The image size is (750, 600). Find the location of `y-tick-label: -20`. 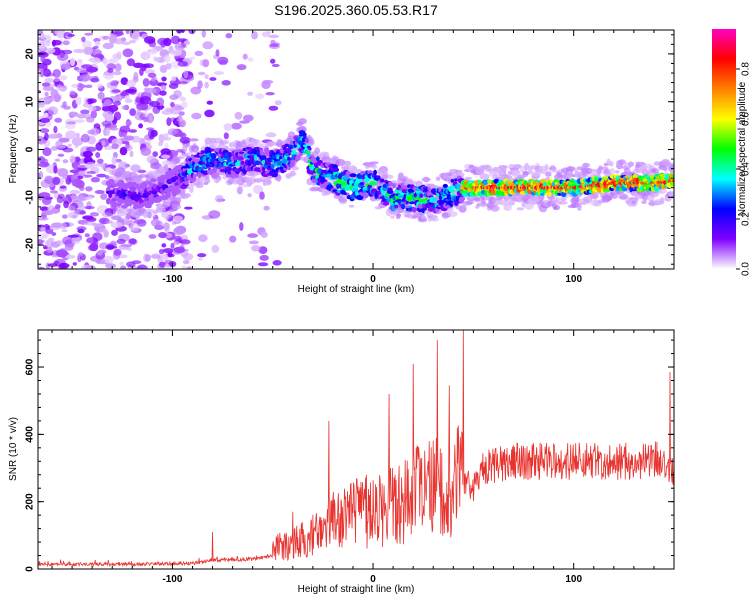

y-tick-label: -20 is located at coordinates (30, 244).